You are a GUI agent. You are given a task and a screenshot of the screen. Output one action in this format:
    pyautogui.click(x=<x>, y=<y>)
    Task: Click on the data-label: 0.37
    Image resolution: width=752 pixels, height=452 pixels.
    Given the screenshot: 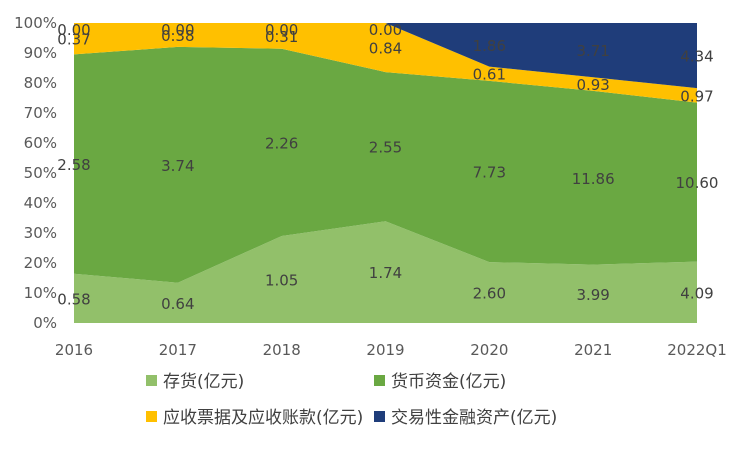 What is the action you would take?
    pyautogui.click(x=73, y=40)
    